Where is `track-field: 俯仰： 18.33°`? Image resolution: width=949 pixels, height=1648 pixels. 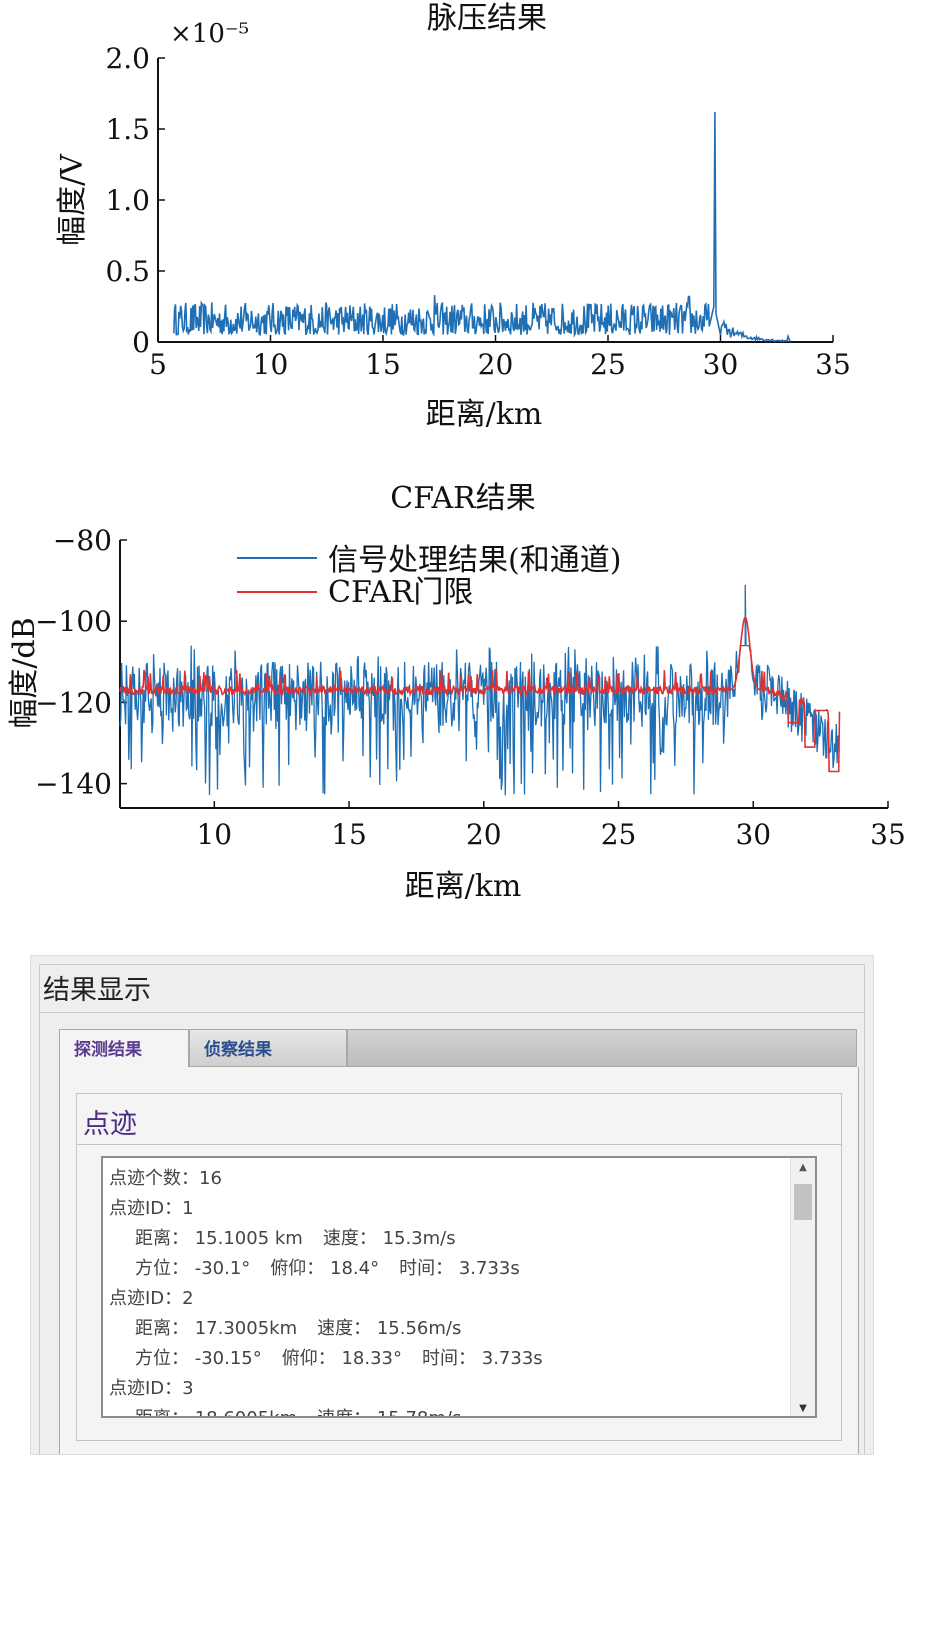
track-field: 俯仰： 18.33° is located at coordinates (342, 1358).